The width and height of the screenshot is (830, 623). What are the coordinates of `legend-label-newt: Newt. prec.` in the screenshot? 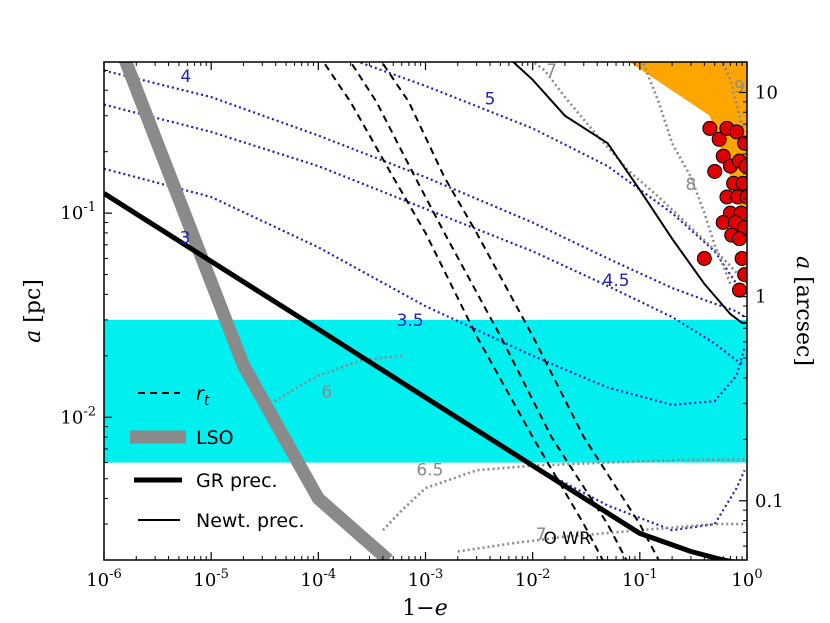 It's located at (250, 521).